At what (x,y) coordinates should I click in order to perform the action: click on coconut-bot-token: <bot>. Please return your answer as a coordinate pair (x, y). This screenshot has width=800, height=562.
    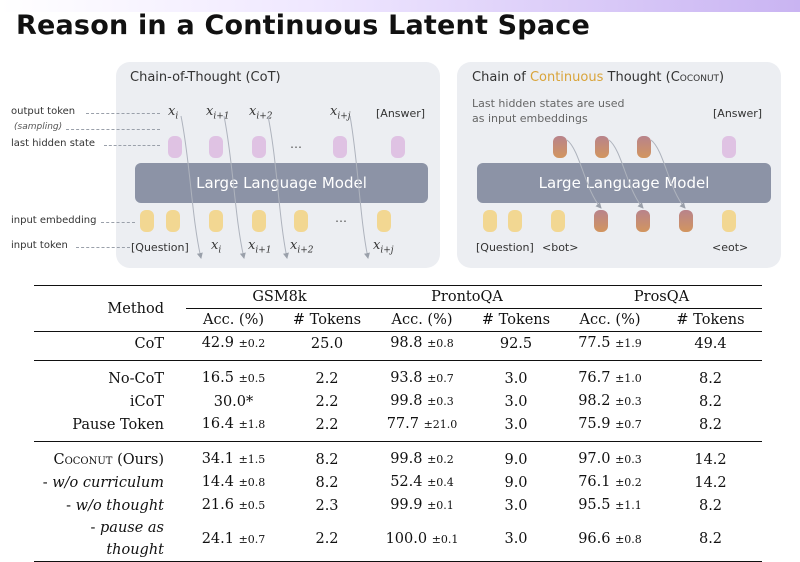
    Looking at the image, I should click on (560, 247).